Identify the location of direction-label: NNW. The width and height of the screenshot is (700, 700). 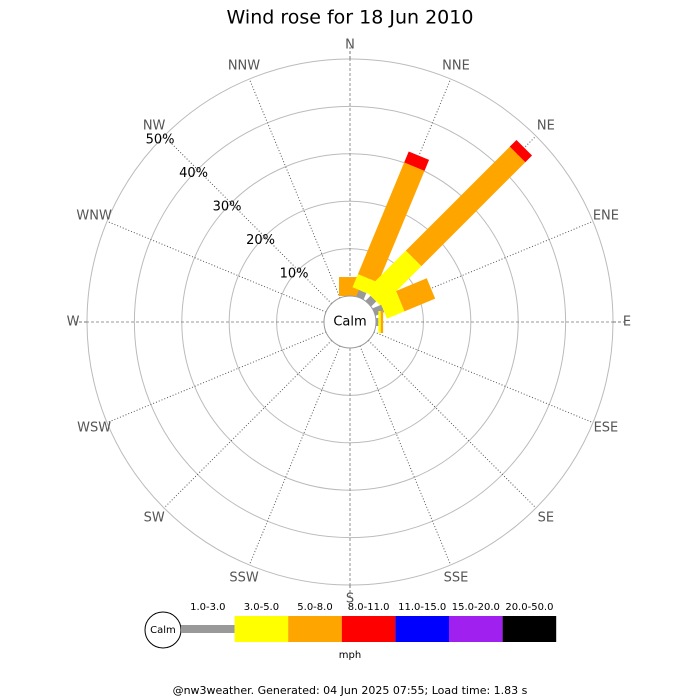
(244, 66).